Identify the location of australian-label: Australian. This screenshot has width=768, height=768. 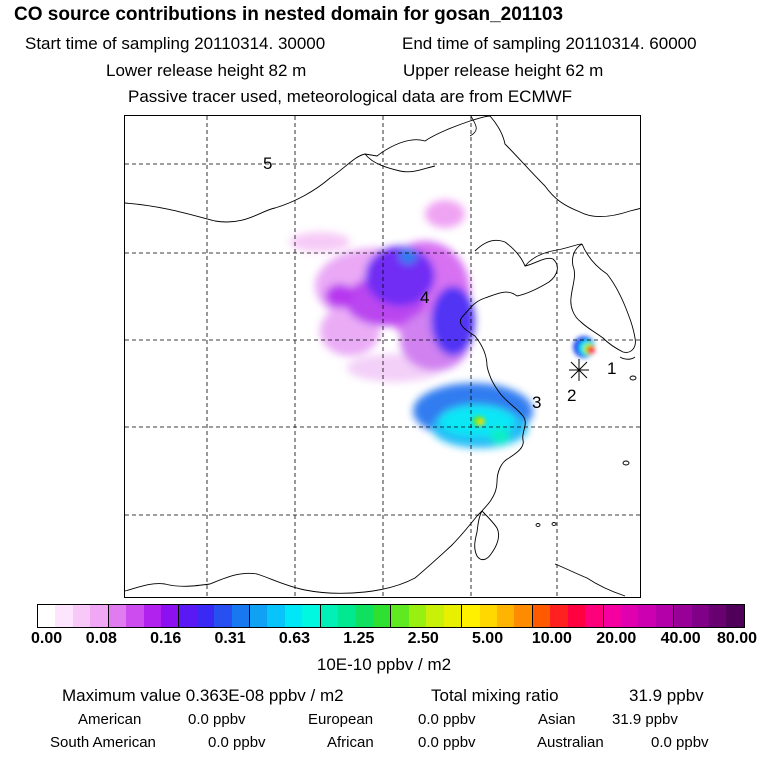
(570, 742).